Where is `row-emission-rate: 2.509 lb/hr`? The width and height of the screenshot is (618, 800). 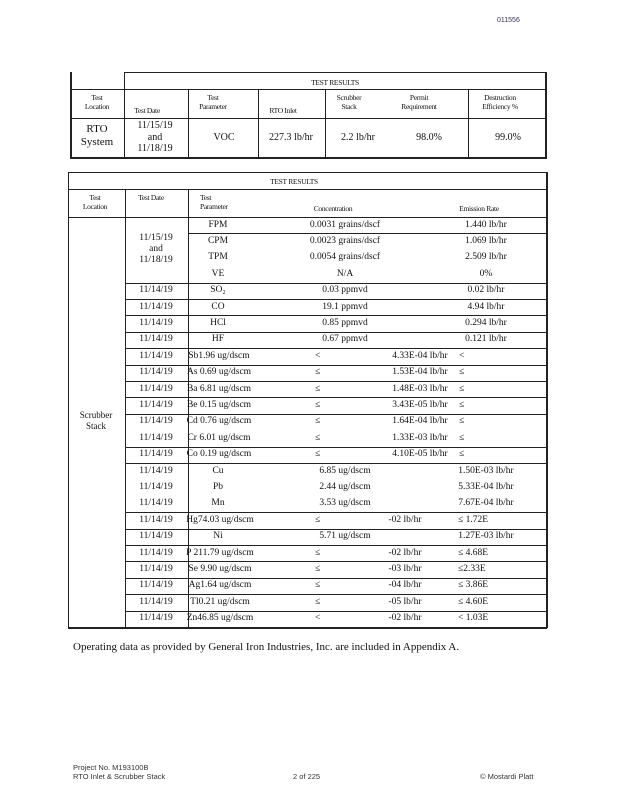 row-emission-rate: 2.509 lb/hr is located at coordinates (486, 257).